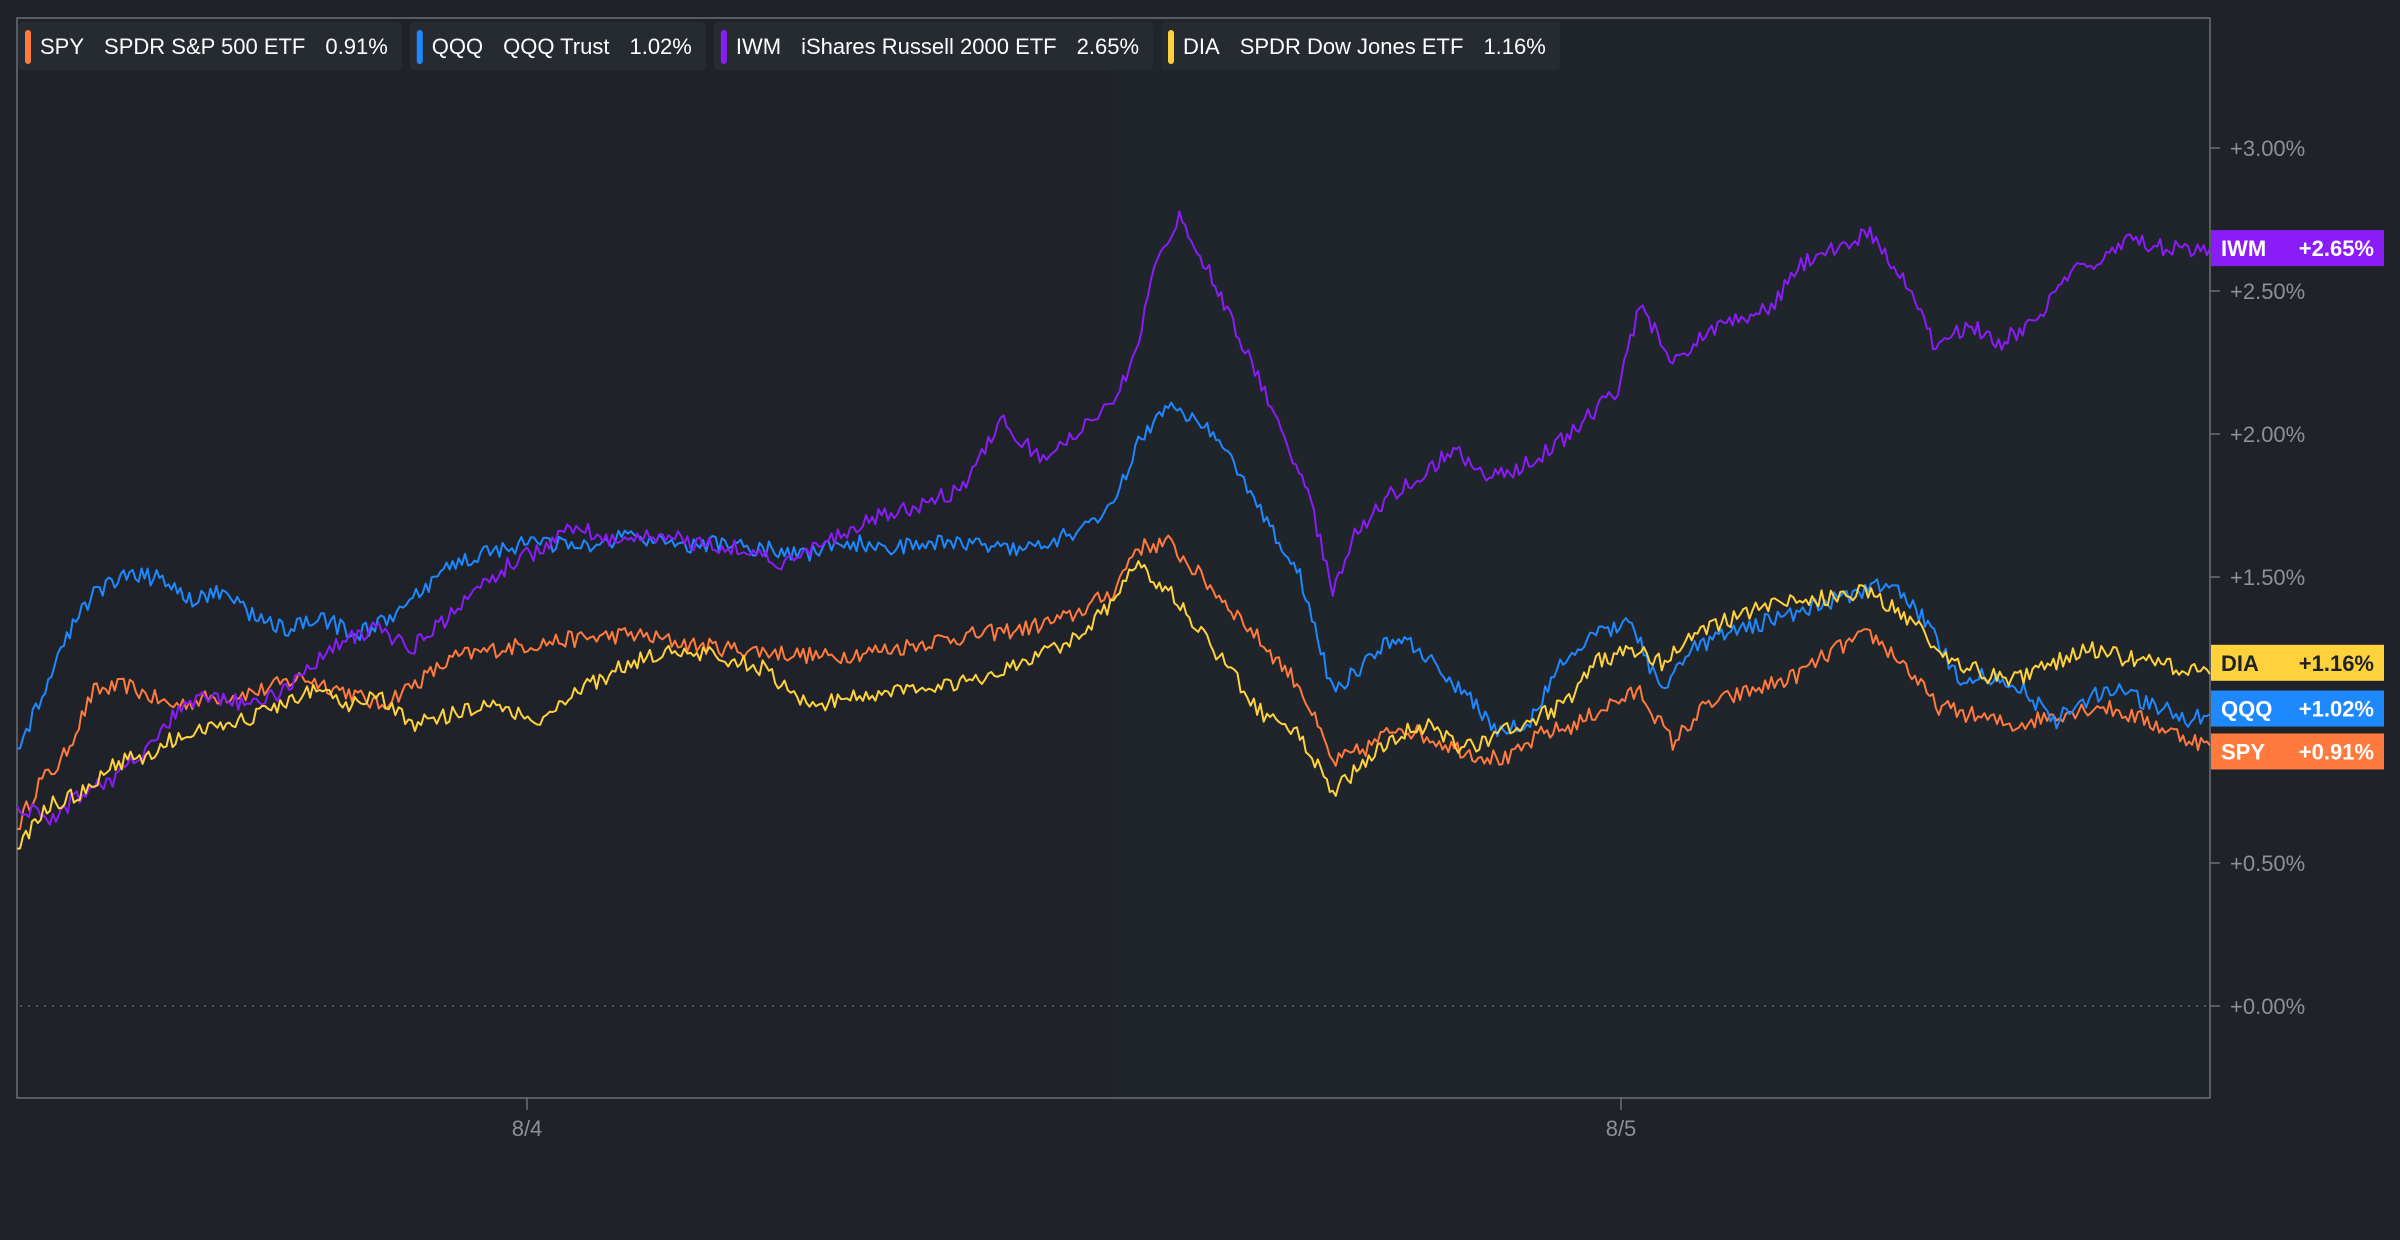 The image size is (2400, 1240). What do you see at coordinates (2336, 709) in the screenshot?
I see `end-label-value: +1.02%` at bounding box center [2336, 709].